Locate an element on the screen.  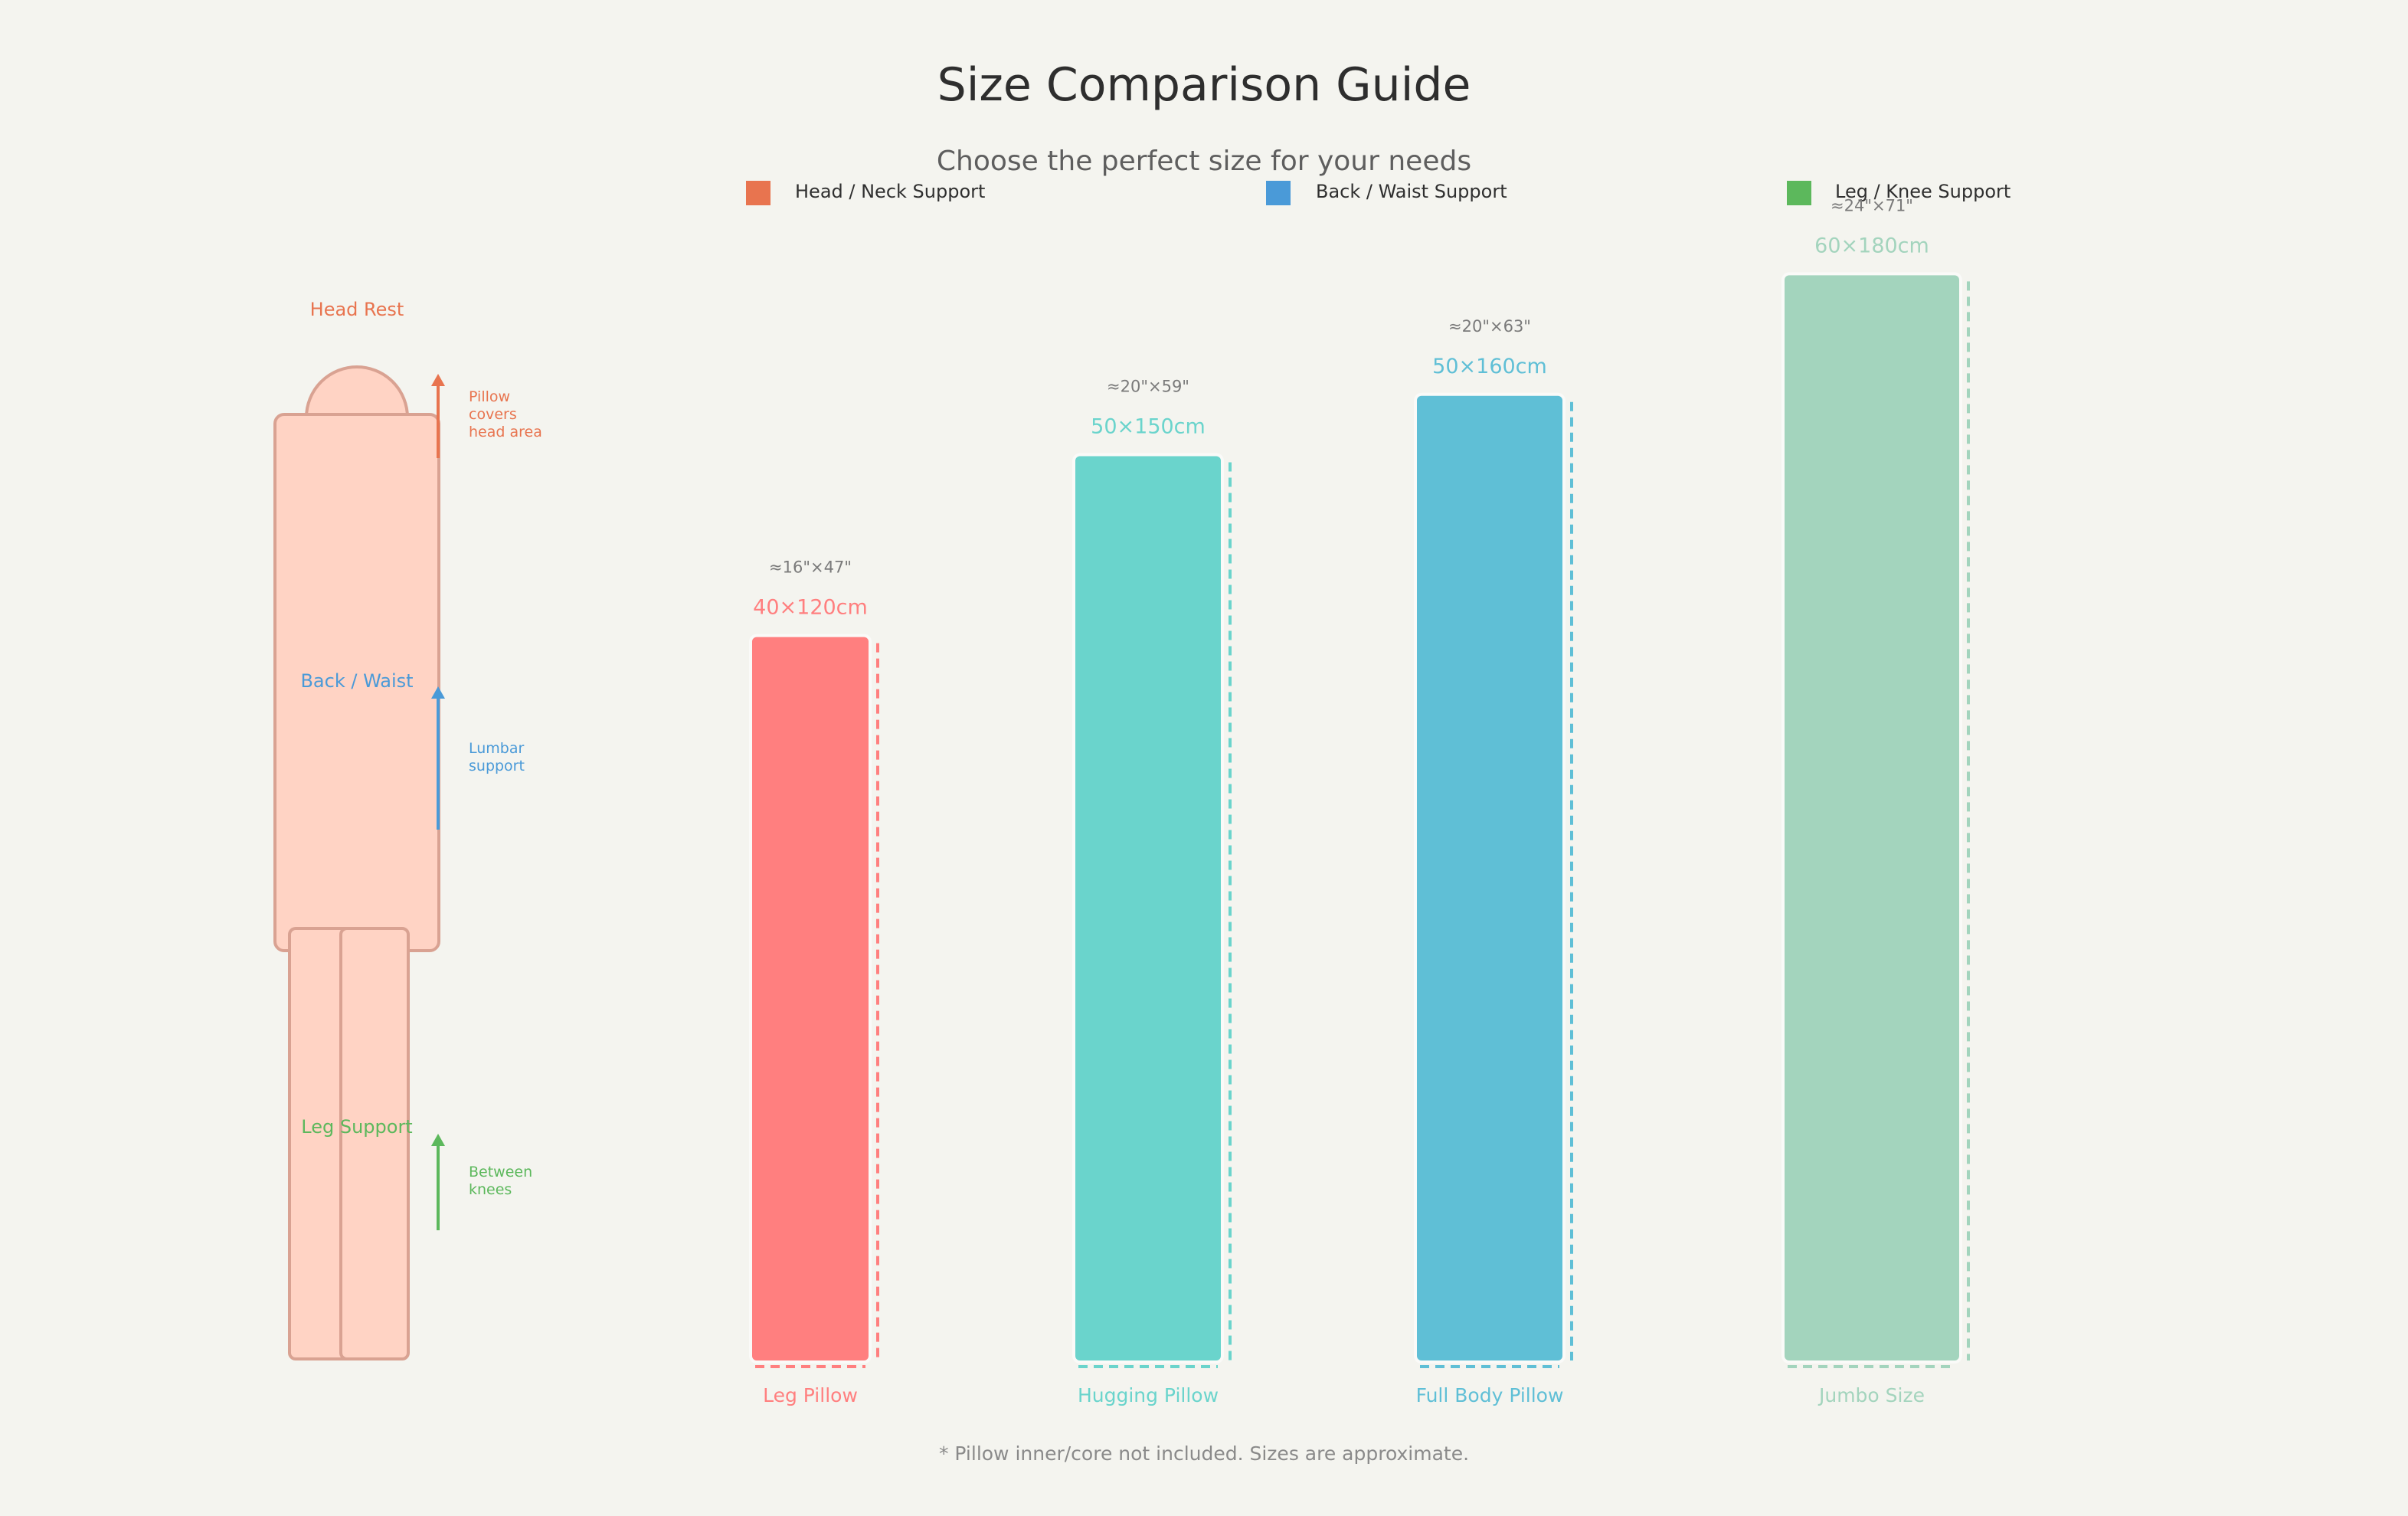
arrow-note-leg-line1: Between is located at coordinates (500, 1172).